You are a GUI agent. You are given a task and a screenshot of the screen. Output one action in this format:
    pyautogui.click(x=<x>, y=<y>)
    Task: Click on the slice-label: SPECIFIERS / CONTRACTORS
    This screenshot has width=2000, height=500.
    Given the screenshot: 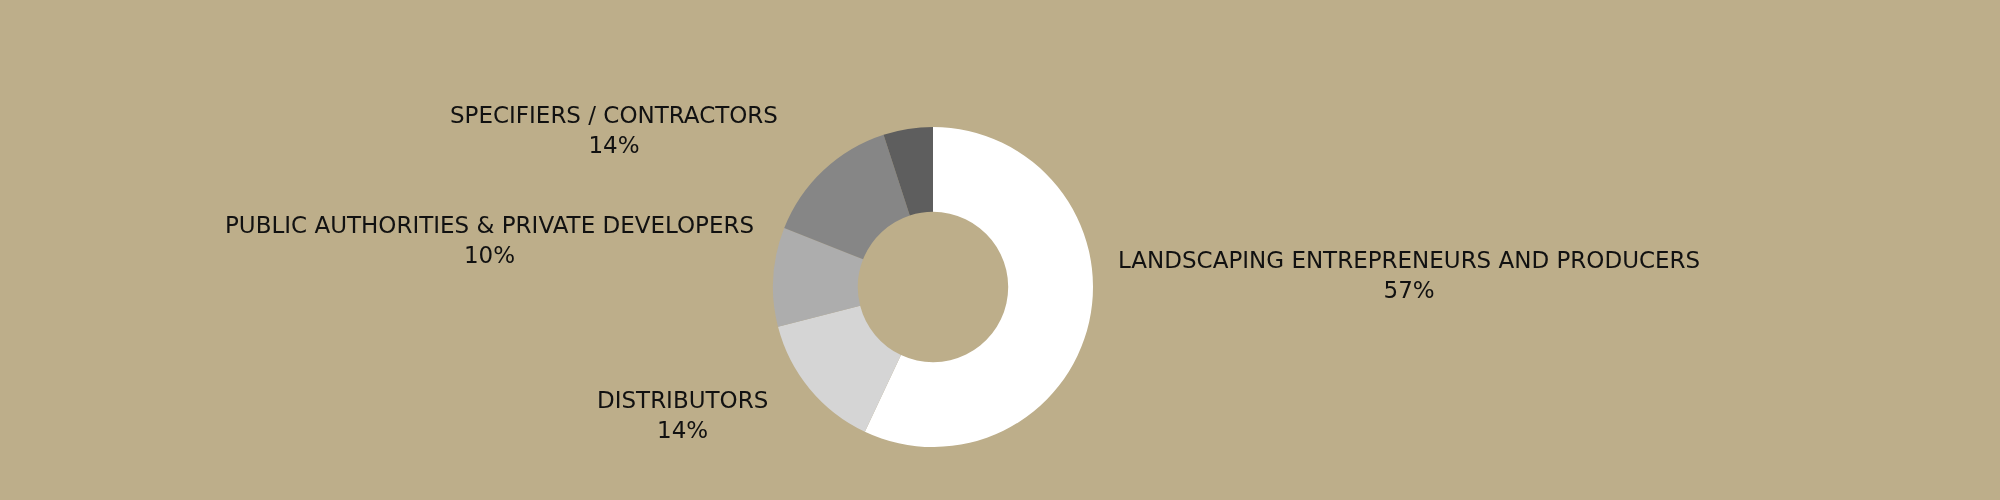 What is the action you would take?
    pyautogui.click(x=614, y=115)
    